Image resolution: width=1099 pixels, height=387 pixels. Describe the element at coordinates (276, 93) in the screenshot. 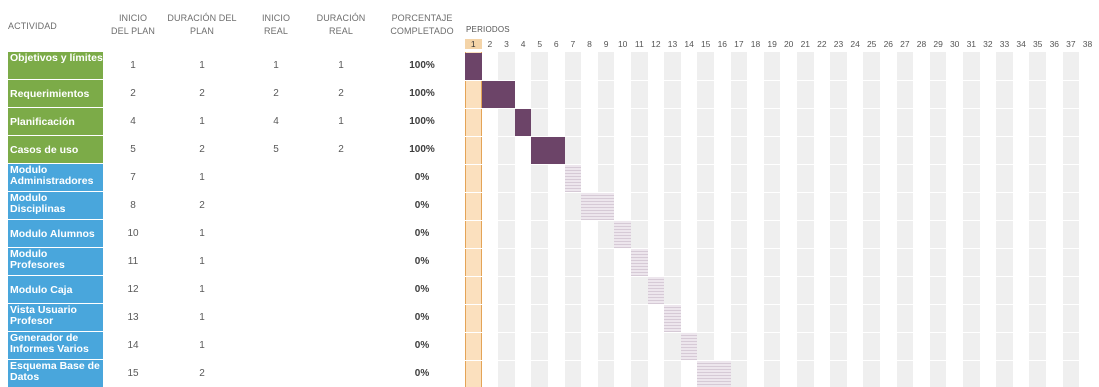

I see `cell-inicio-real: 2` at that location.